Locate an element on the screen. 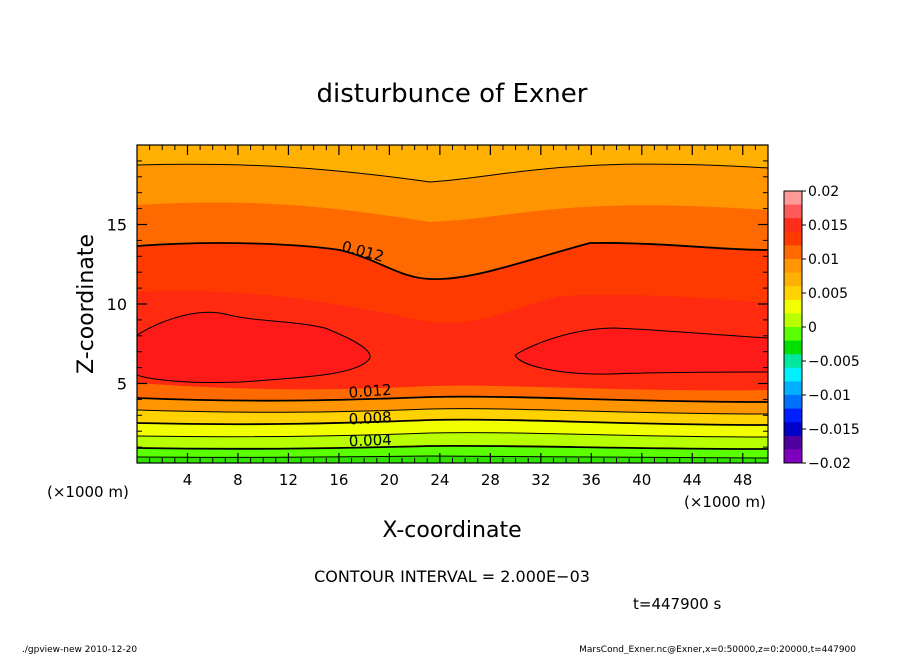 Image resolution: width=904 pixels, height=654 pixels. colorbar-label: −0.005 is located at coordinates (834, 362).